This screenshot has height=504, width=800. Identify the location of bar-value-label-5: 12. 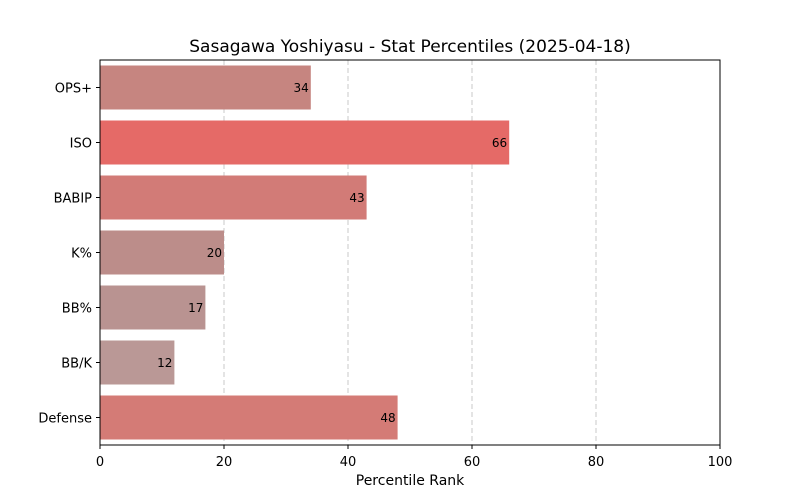
(164, 363).